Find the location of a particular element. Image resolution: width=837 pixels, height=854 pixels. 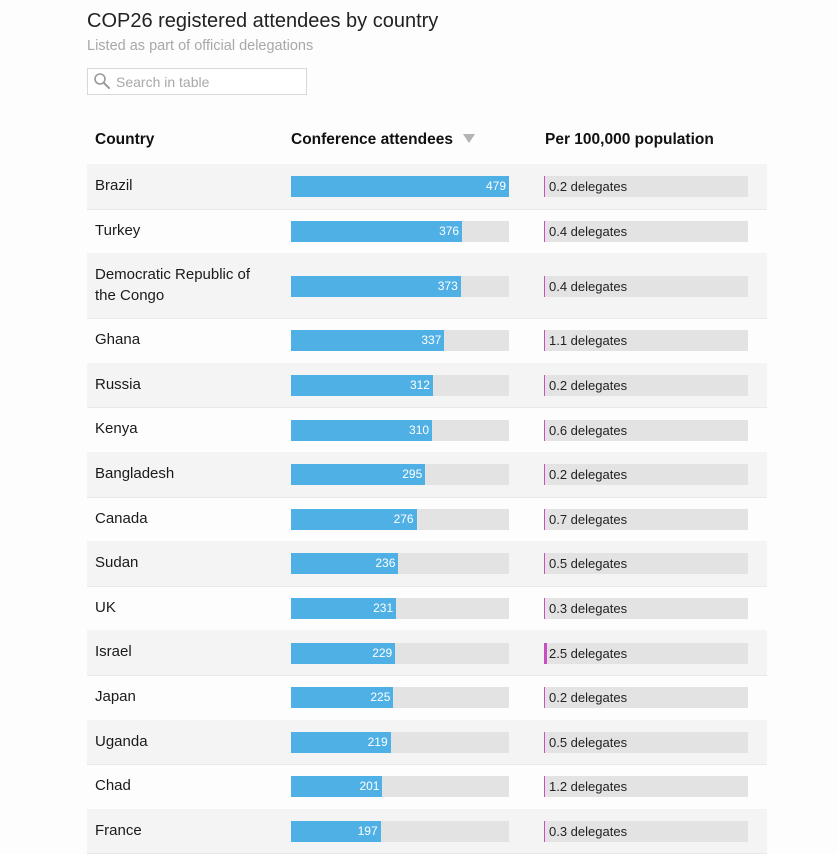

table-row: Uganda 219 0.5 delegates is located at coordinates (427, 742).